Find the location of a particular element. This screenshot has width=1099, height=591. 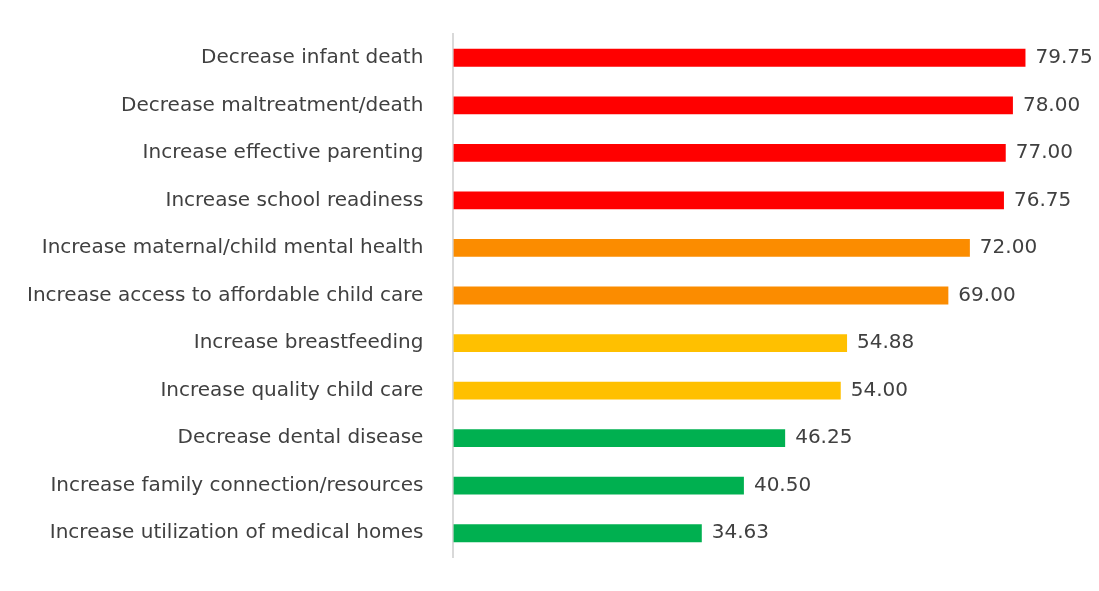

data-label: 69.00 is located at coordinates (987, 293).